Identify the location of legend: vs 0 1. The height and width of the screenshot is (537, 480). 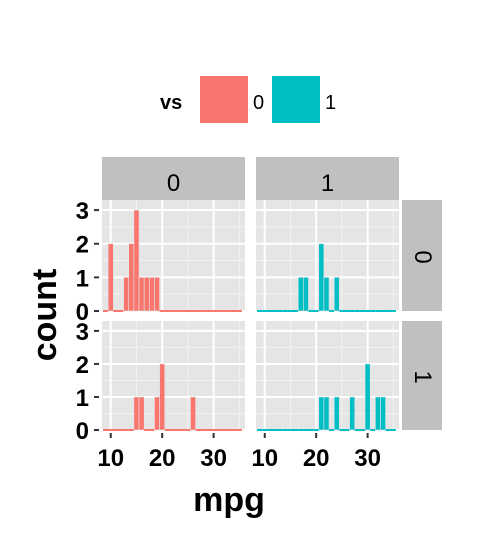
(248, 99).